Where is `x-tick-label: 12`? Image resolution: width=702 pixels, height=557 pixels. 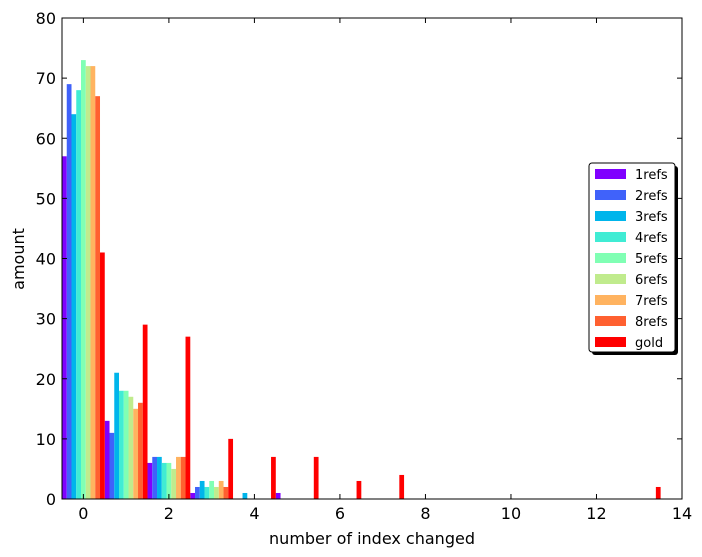
x-tick-label: 12 is located at coordinates (596, 513).